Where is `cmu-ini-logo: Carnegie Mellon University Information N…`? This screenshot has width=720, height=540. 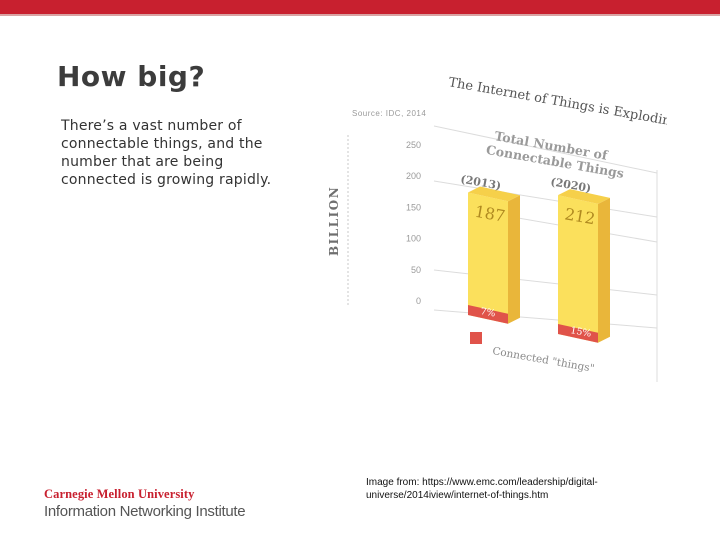 cmu-ini-logo: Carnegie Mellon University Information N… is located at coordinates (164, 504).